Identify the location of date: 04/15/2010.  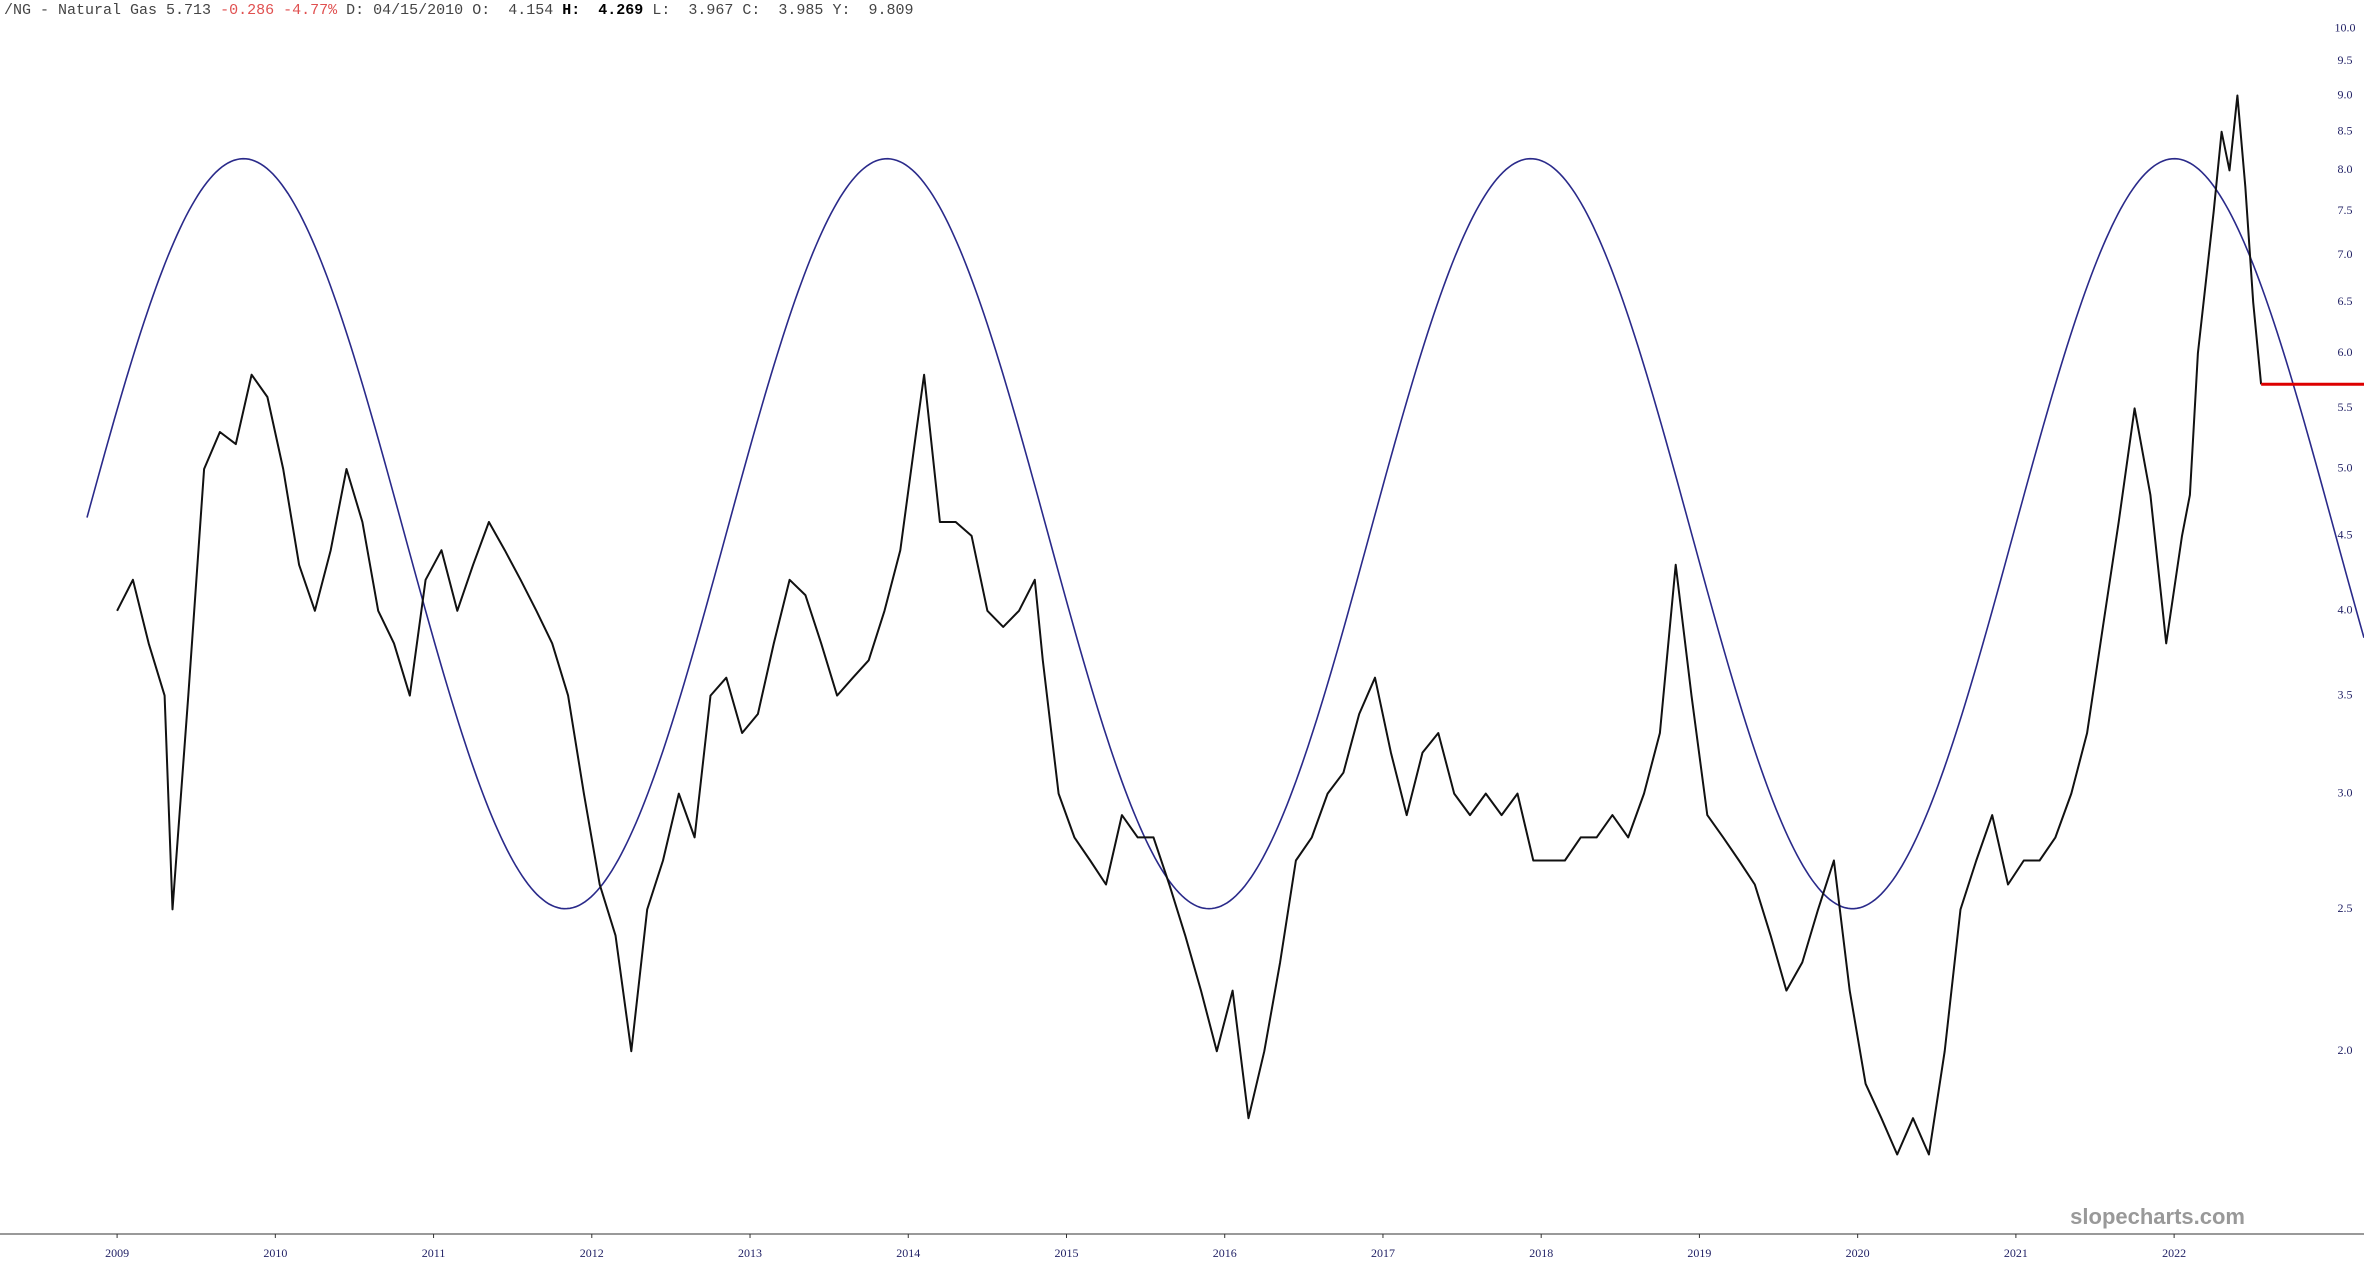
(418, 10).